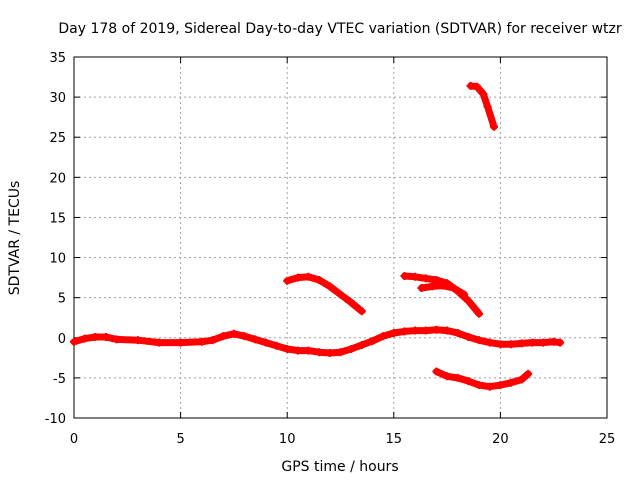  Describe the element at coordinates (607, 439) in the screenshot. I see `x-tick-label: 25` at that location.